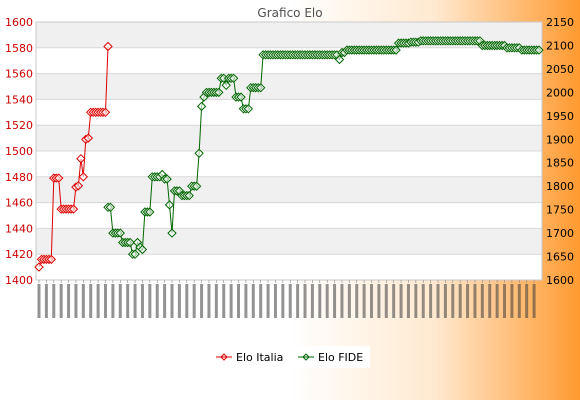 Image resolution: width=580 pixels, height=400 pixels. What do you see at coordinates (19, 203) in the screenshot?
I see `left-tick-label: 1460` at bounding box center [19, 203].